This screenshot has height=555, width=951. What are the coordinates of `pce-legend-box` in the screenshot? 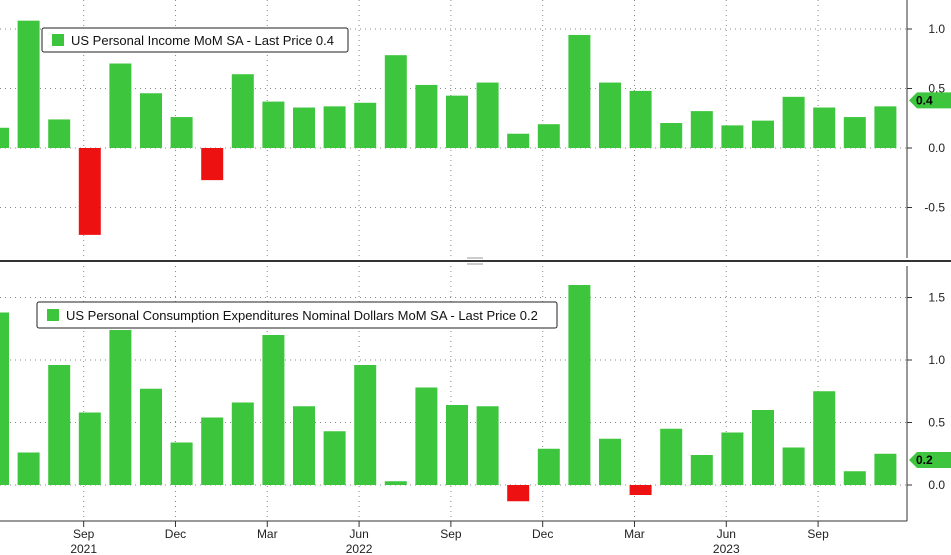 It's located at (297, 315).